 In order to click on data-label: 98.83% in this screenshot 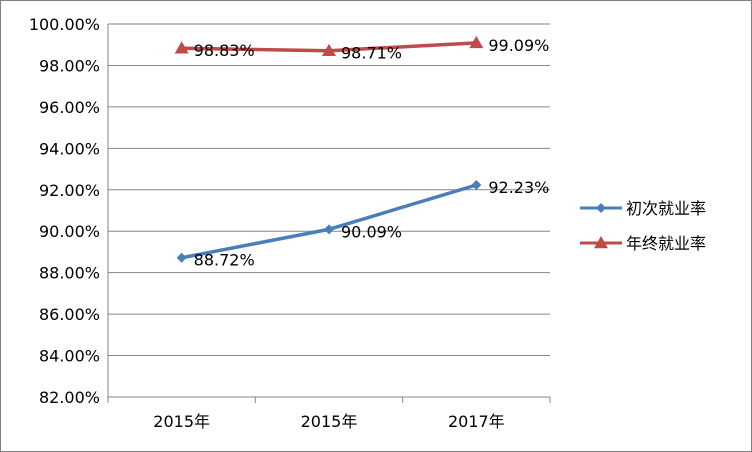, I will do `click(224, 50)`.